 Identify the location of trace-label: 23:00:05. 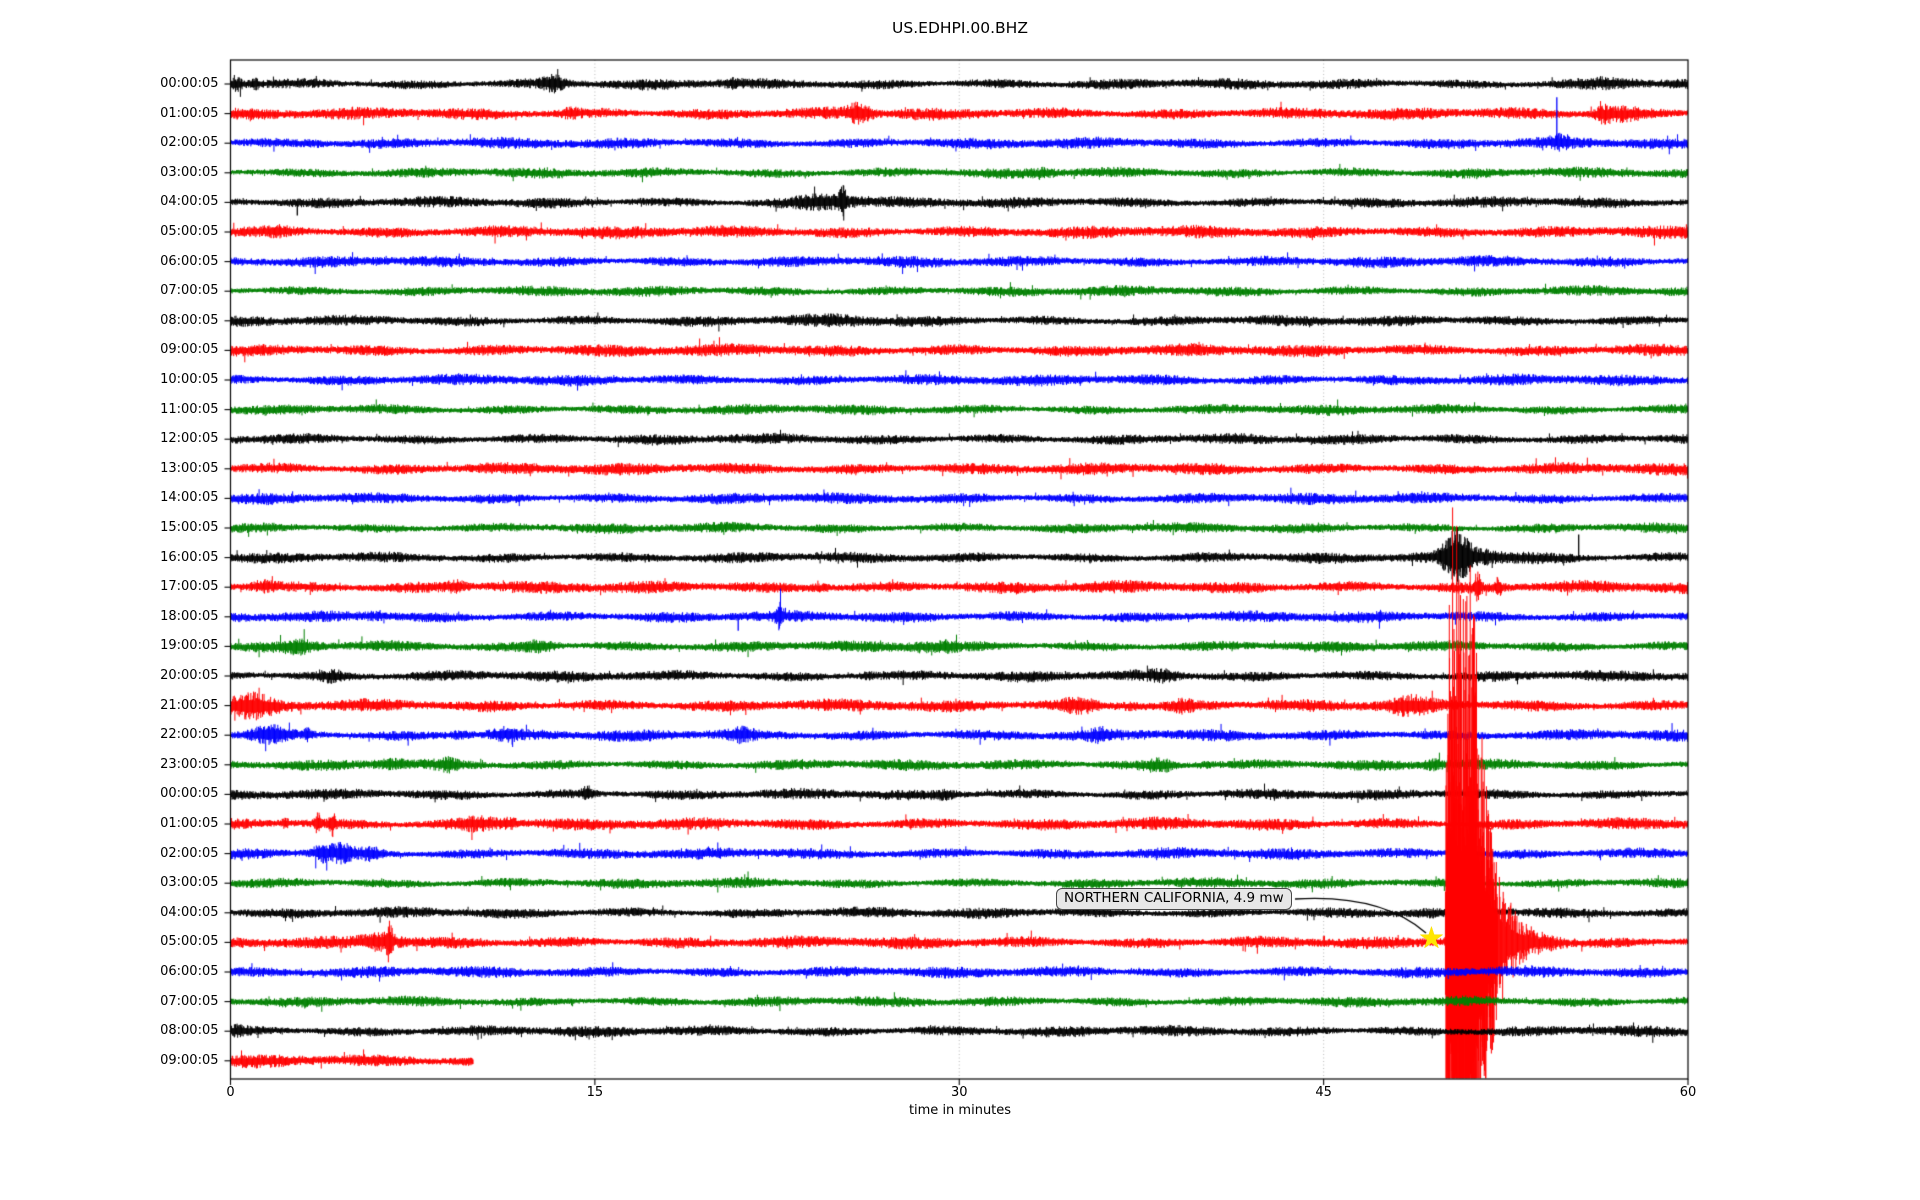
(189, 764).